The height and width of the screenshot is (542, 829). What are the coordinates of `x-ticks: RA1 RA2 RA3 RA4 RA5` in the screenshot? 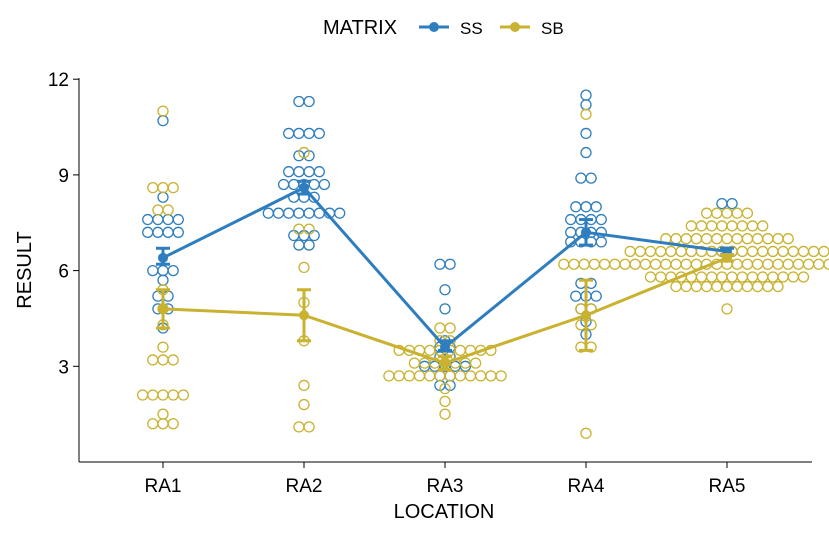 It's located at (445, 479).